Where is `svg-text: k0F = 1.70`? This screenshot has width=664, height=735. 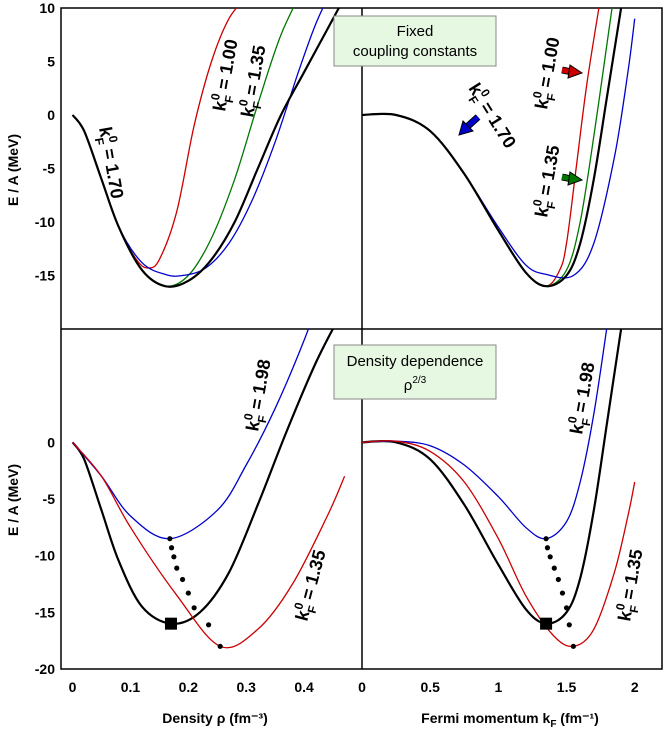
svg-text: k0F = 1.70 is located at coordinates (491, 116).